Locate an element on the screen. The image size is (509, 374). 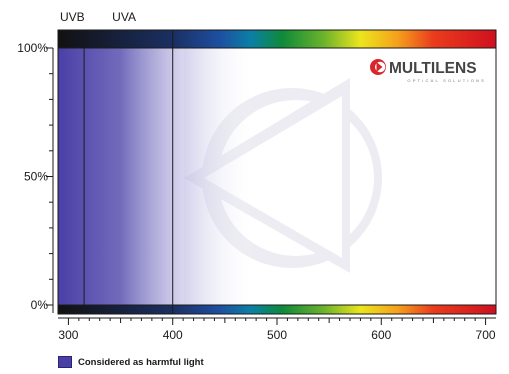
legend-swatch-harmful is located at coordinates (65, 362).